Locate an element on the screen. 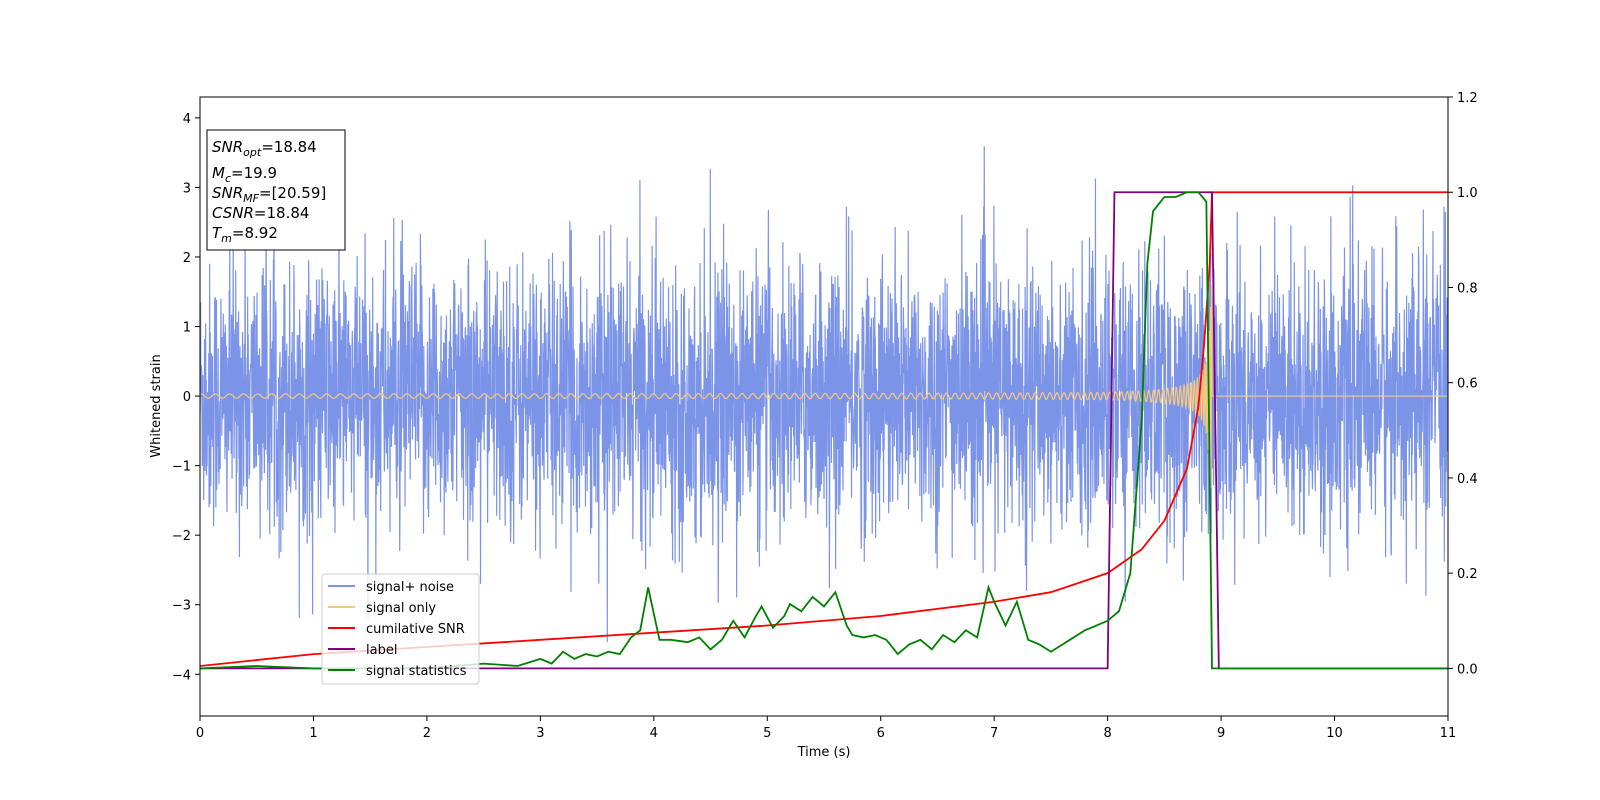 This screenshot has height=800, width=1600. x-tick-label: 3 is located at coordinates (540, 733).